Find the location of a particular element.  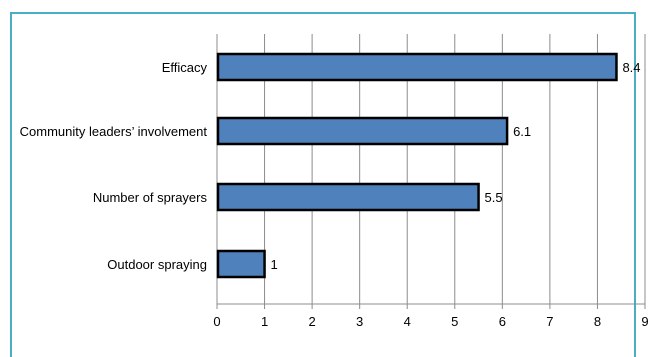

x-tick-label: 0 is located at coordinates (216, 321).